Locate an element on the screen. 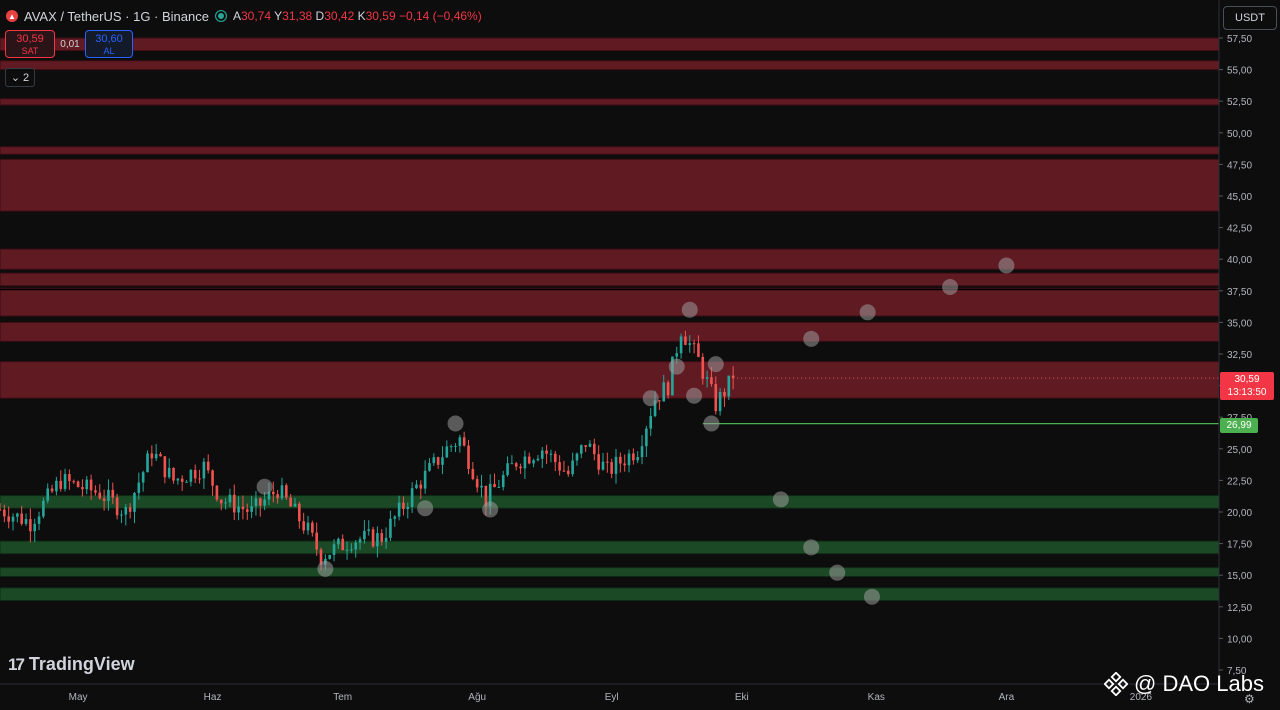 The height and width of the screenshot is (710, 1280). buy-button: 30,60 AL is located at coordinates (109, 44).